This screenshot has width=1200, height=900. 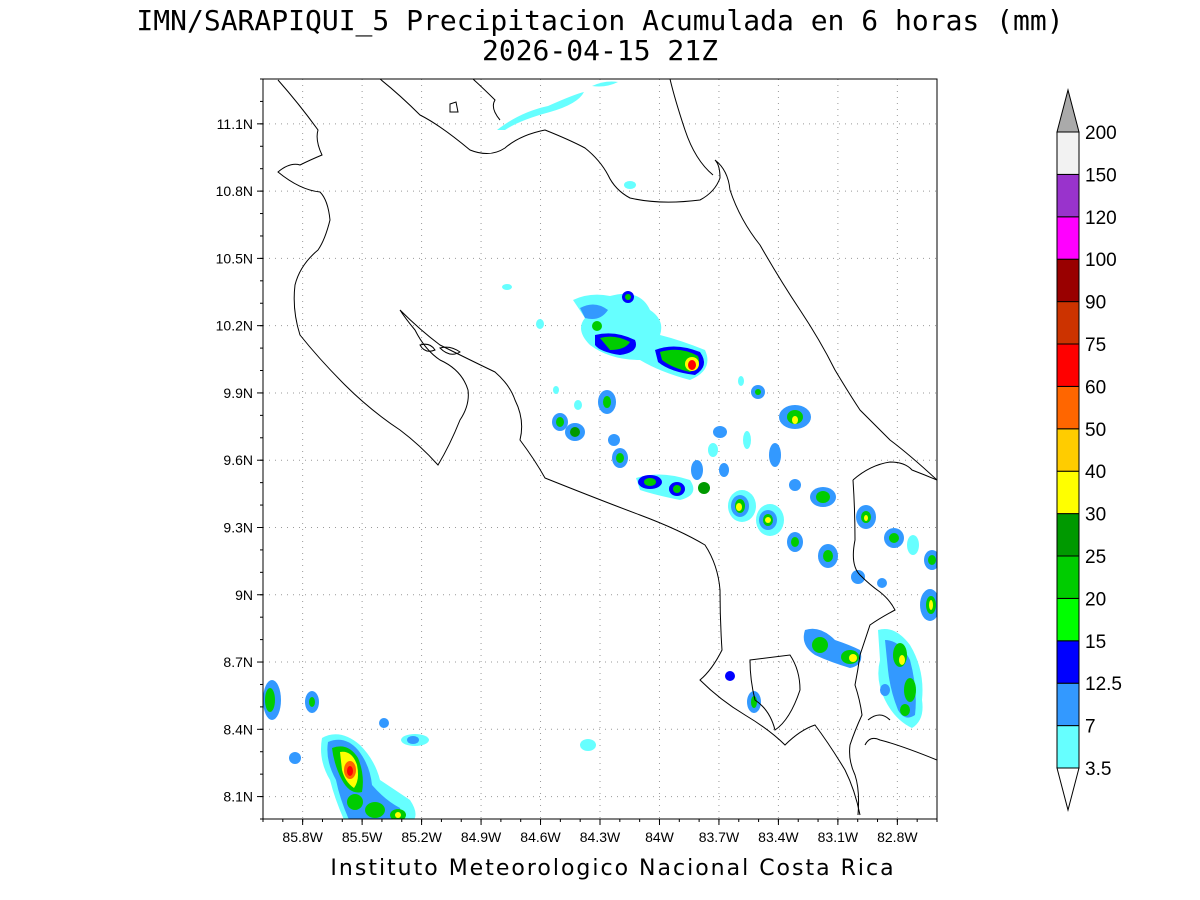 What do you see at coordinates (1095, 387) in the screenshot?
I see `colorbar-label: 60` at bounding box center [1095, 387].